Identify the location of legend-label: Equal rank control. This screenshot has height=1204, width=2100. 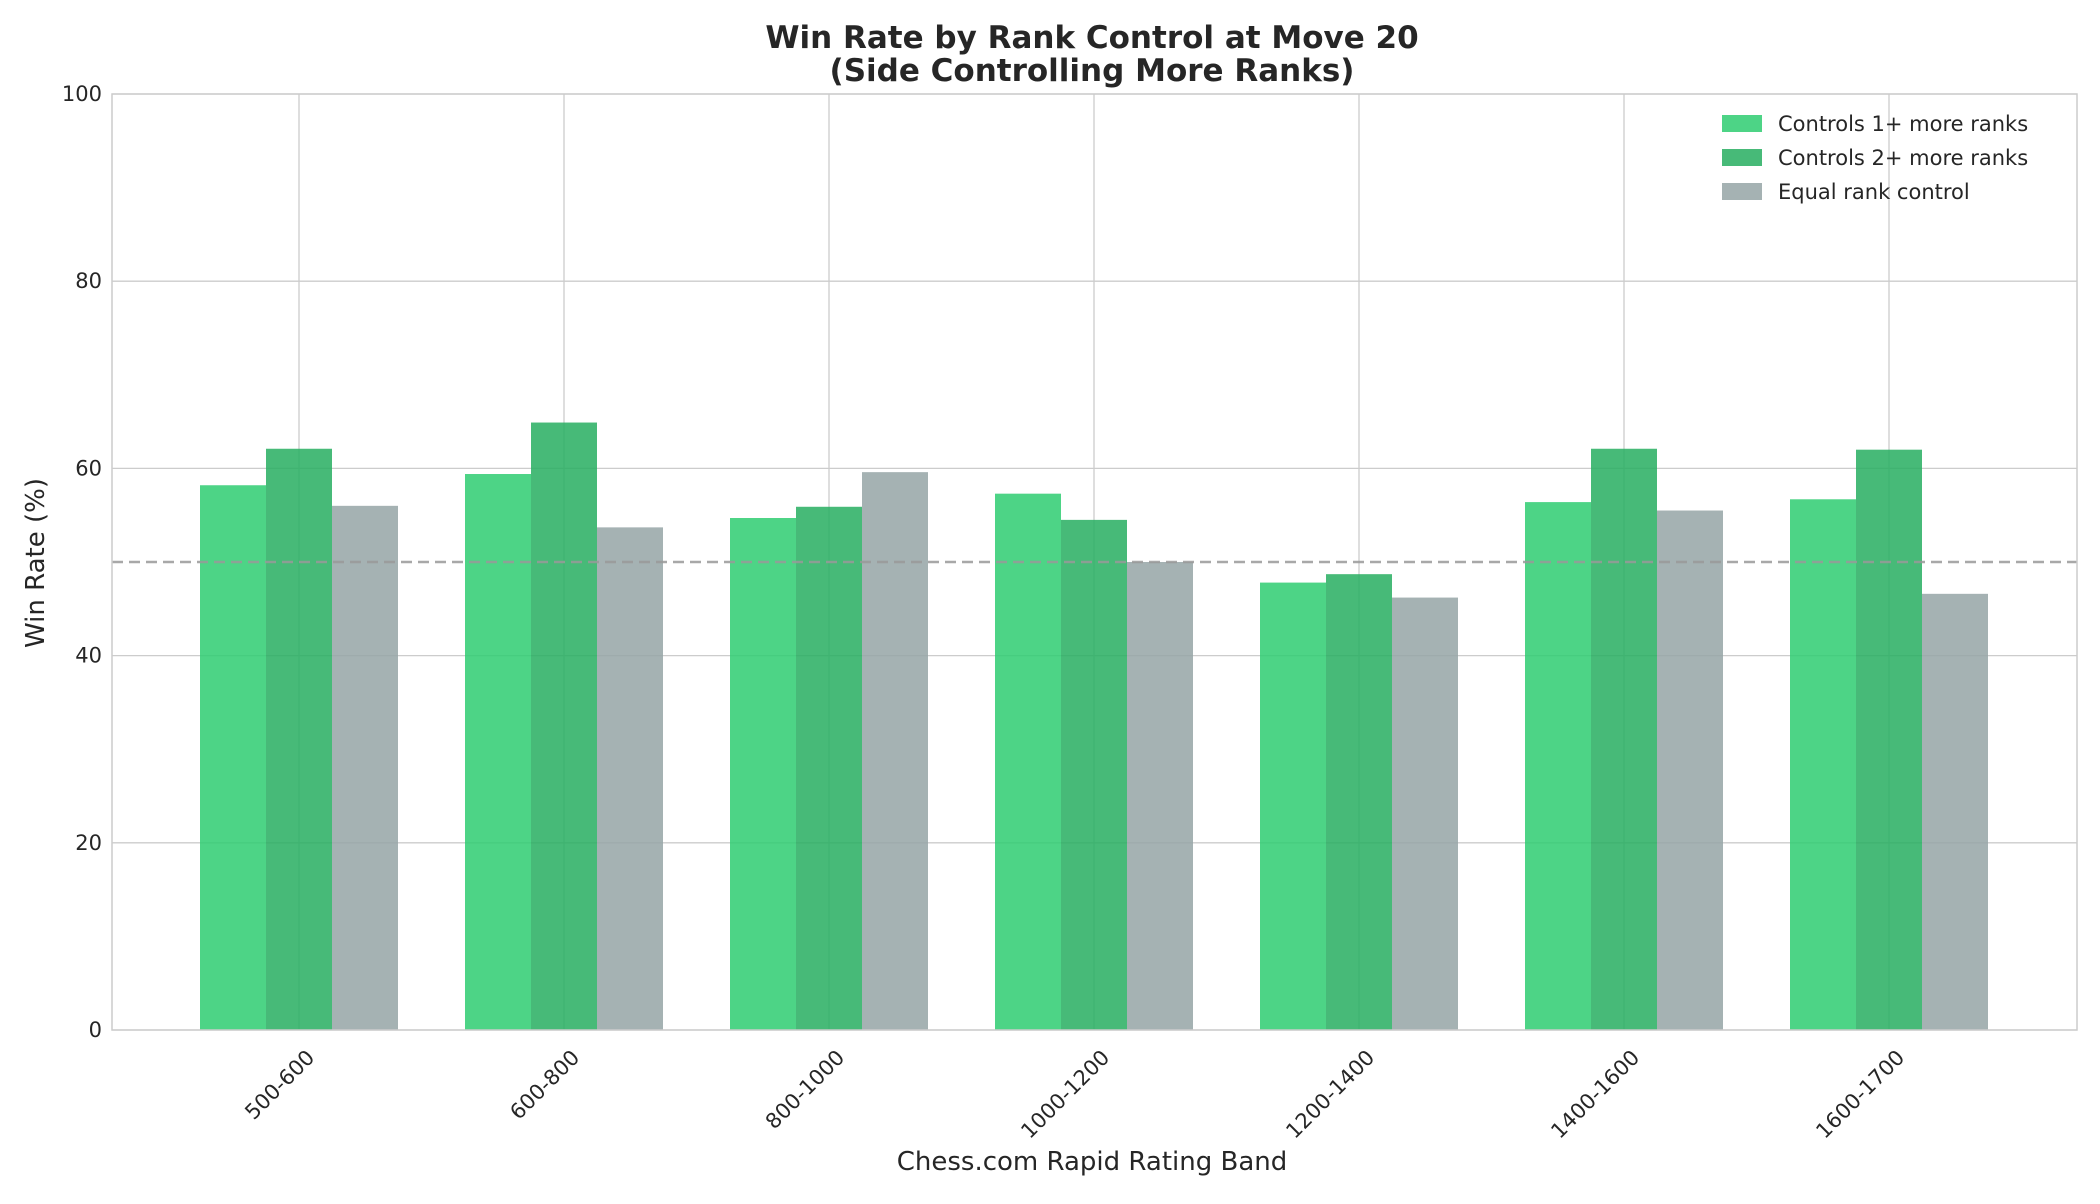
(1874, 192).